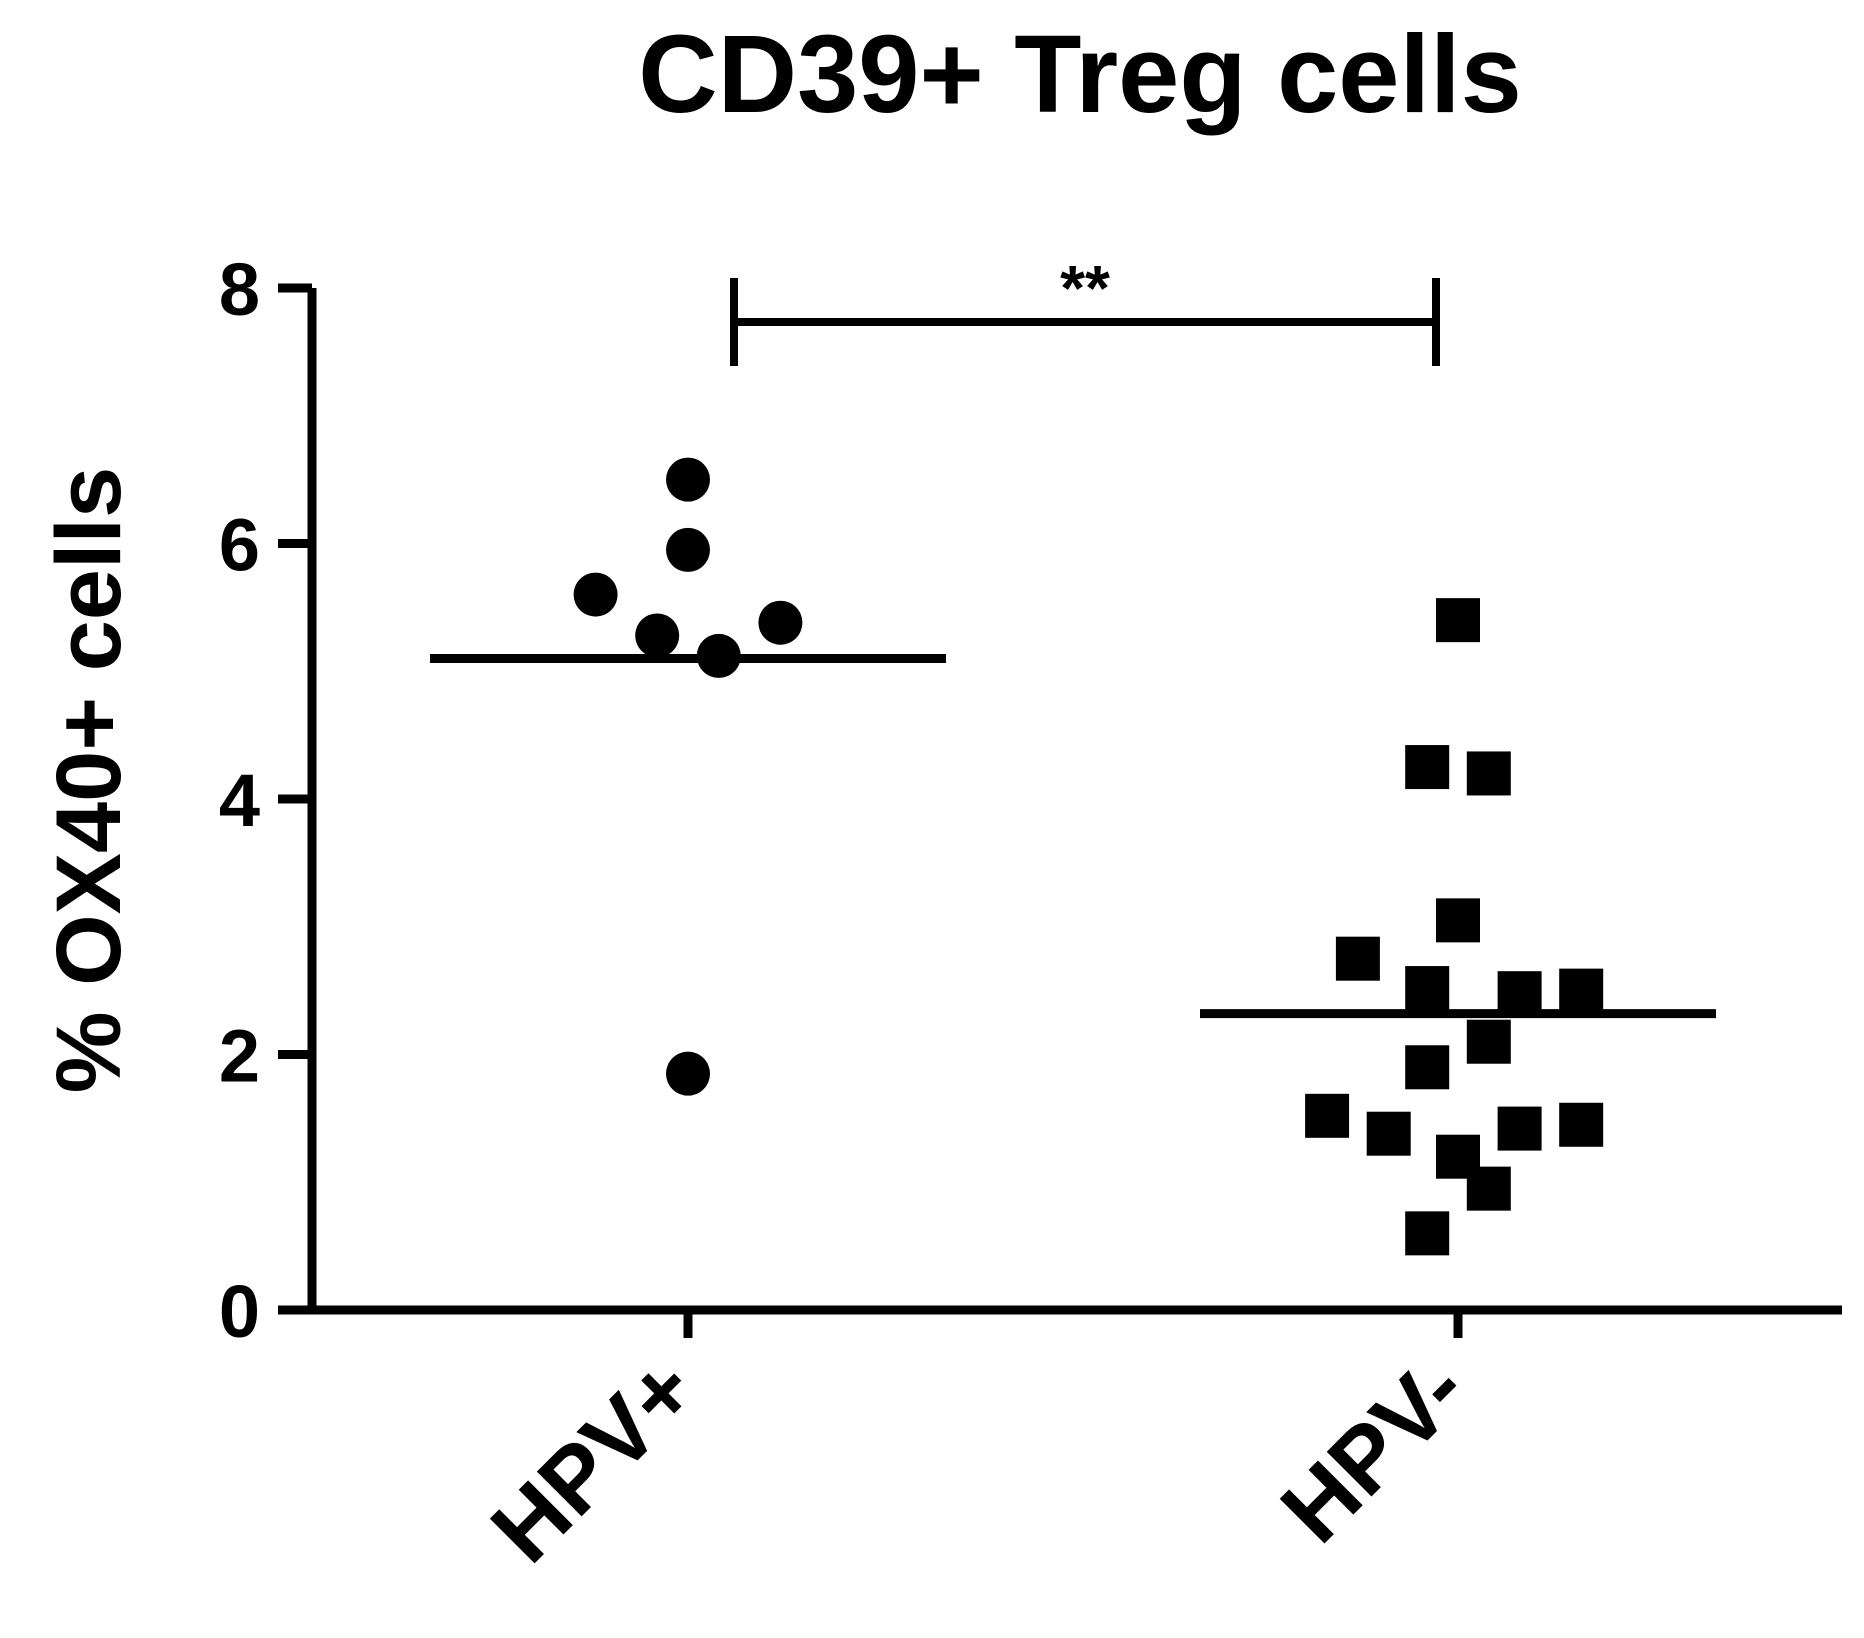 The height and width of the screenshot is (1638, 1864). What do you see at coordinates (239, 545) in the screenshot?
I see `y-tick-label: 6` at bounding box center [239, 545].